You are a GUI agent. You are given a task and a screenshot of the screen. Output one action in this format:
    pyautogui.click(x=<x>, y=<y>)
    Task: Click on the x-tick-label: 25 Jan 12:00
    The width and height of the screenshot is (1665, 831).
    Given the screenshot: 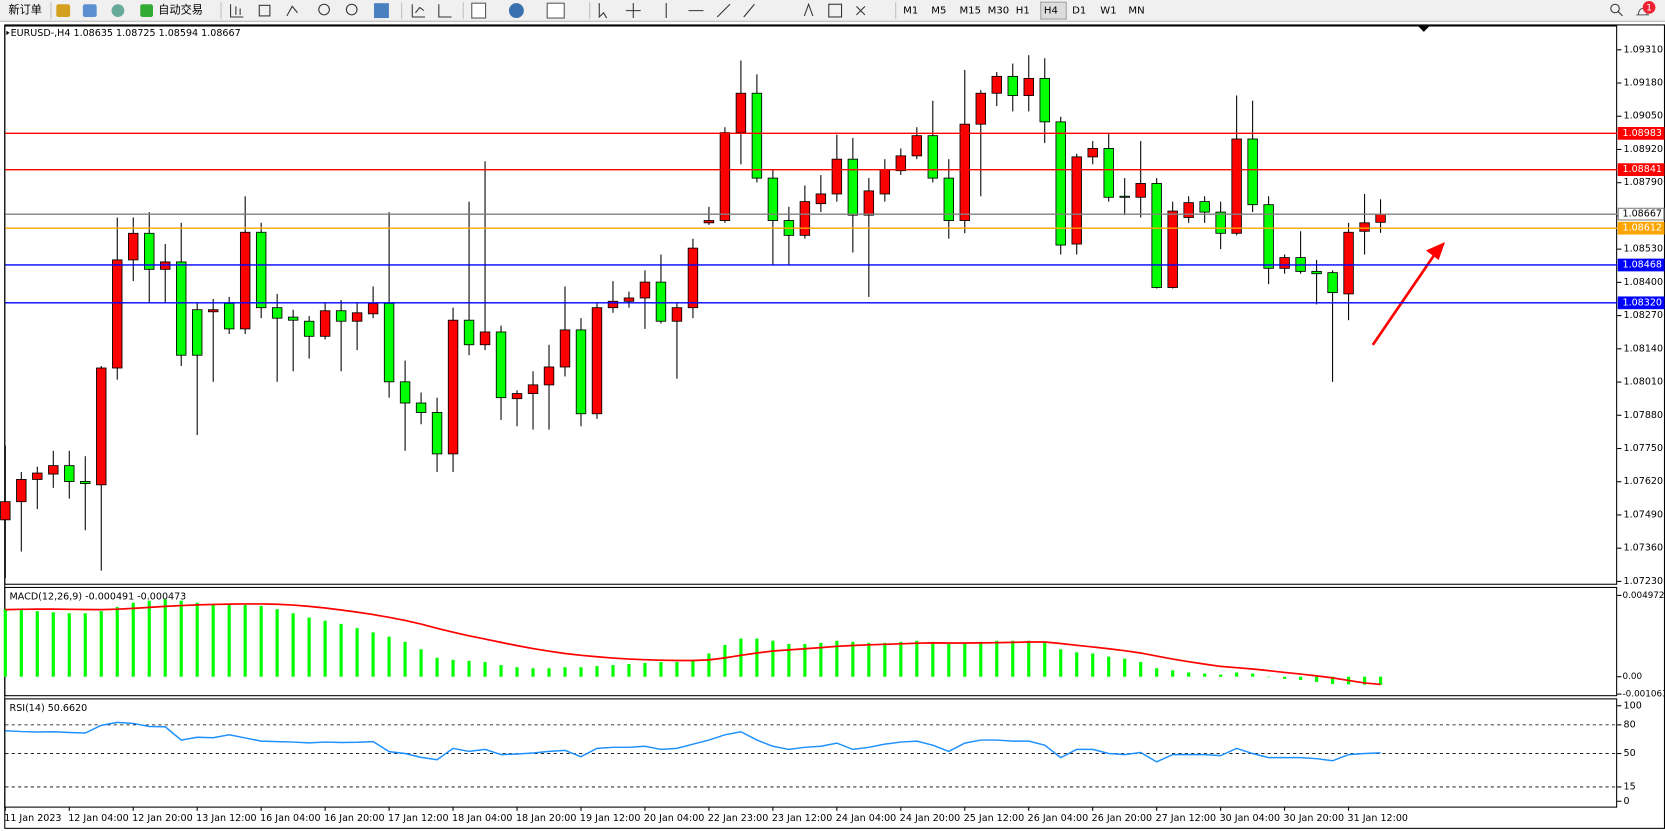 What is the action you would take?
    pyautogui.click(x=994, y=818)
    